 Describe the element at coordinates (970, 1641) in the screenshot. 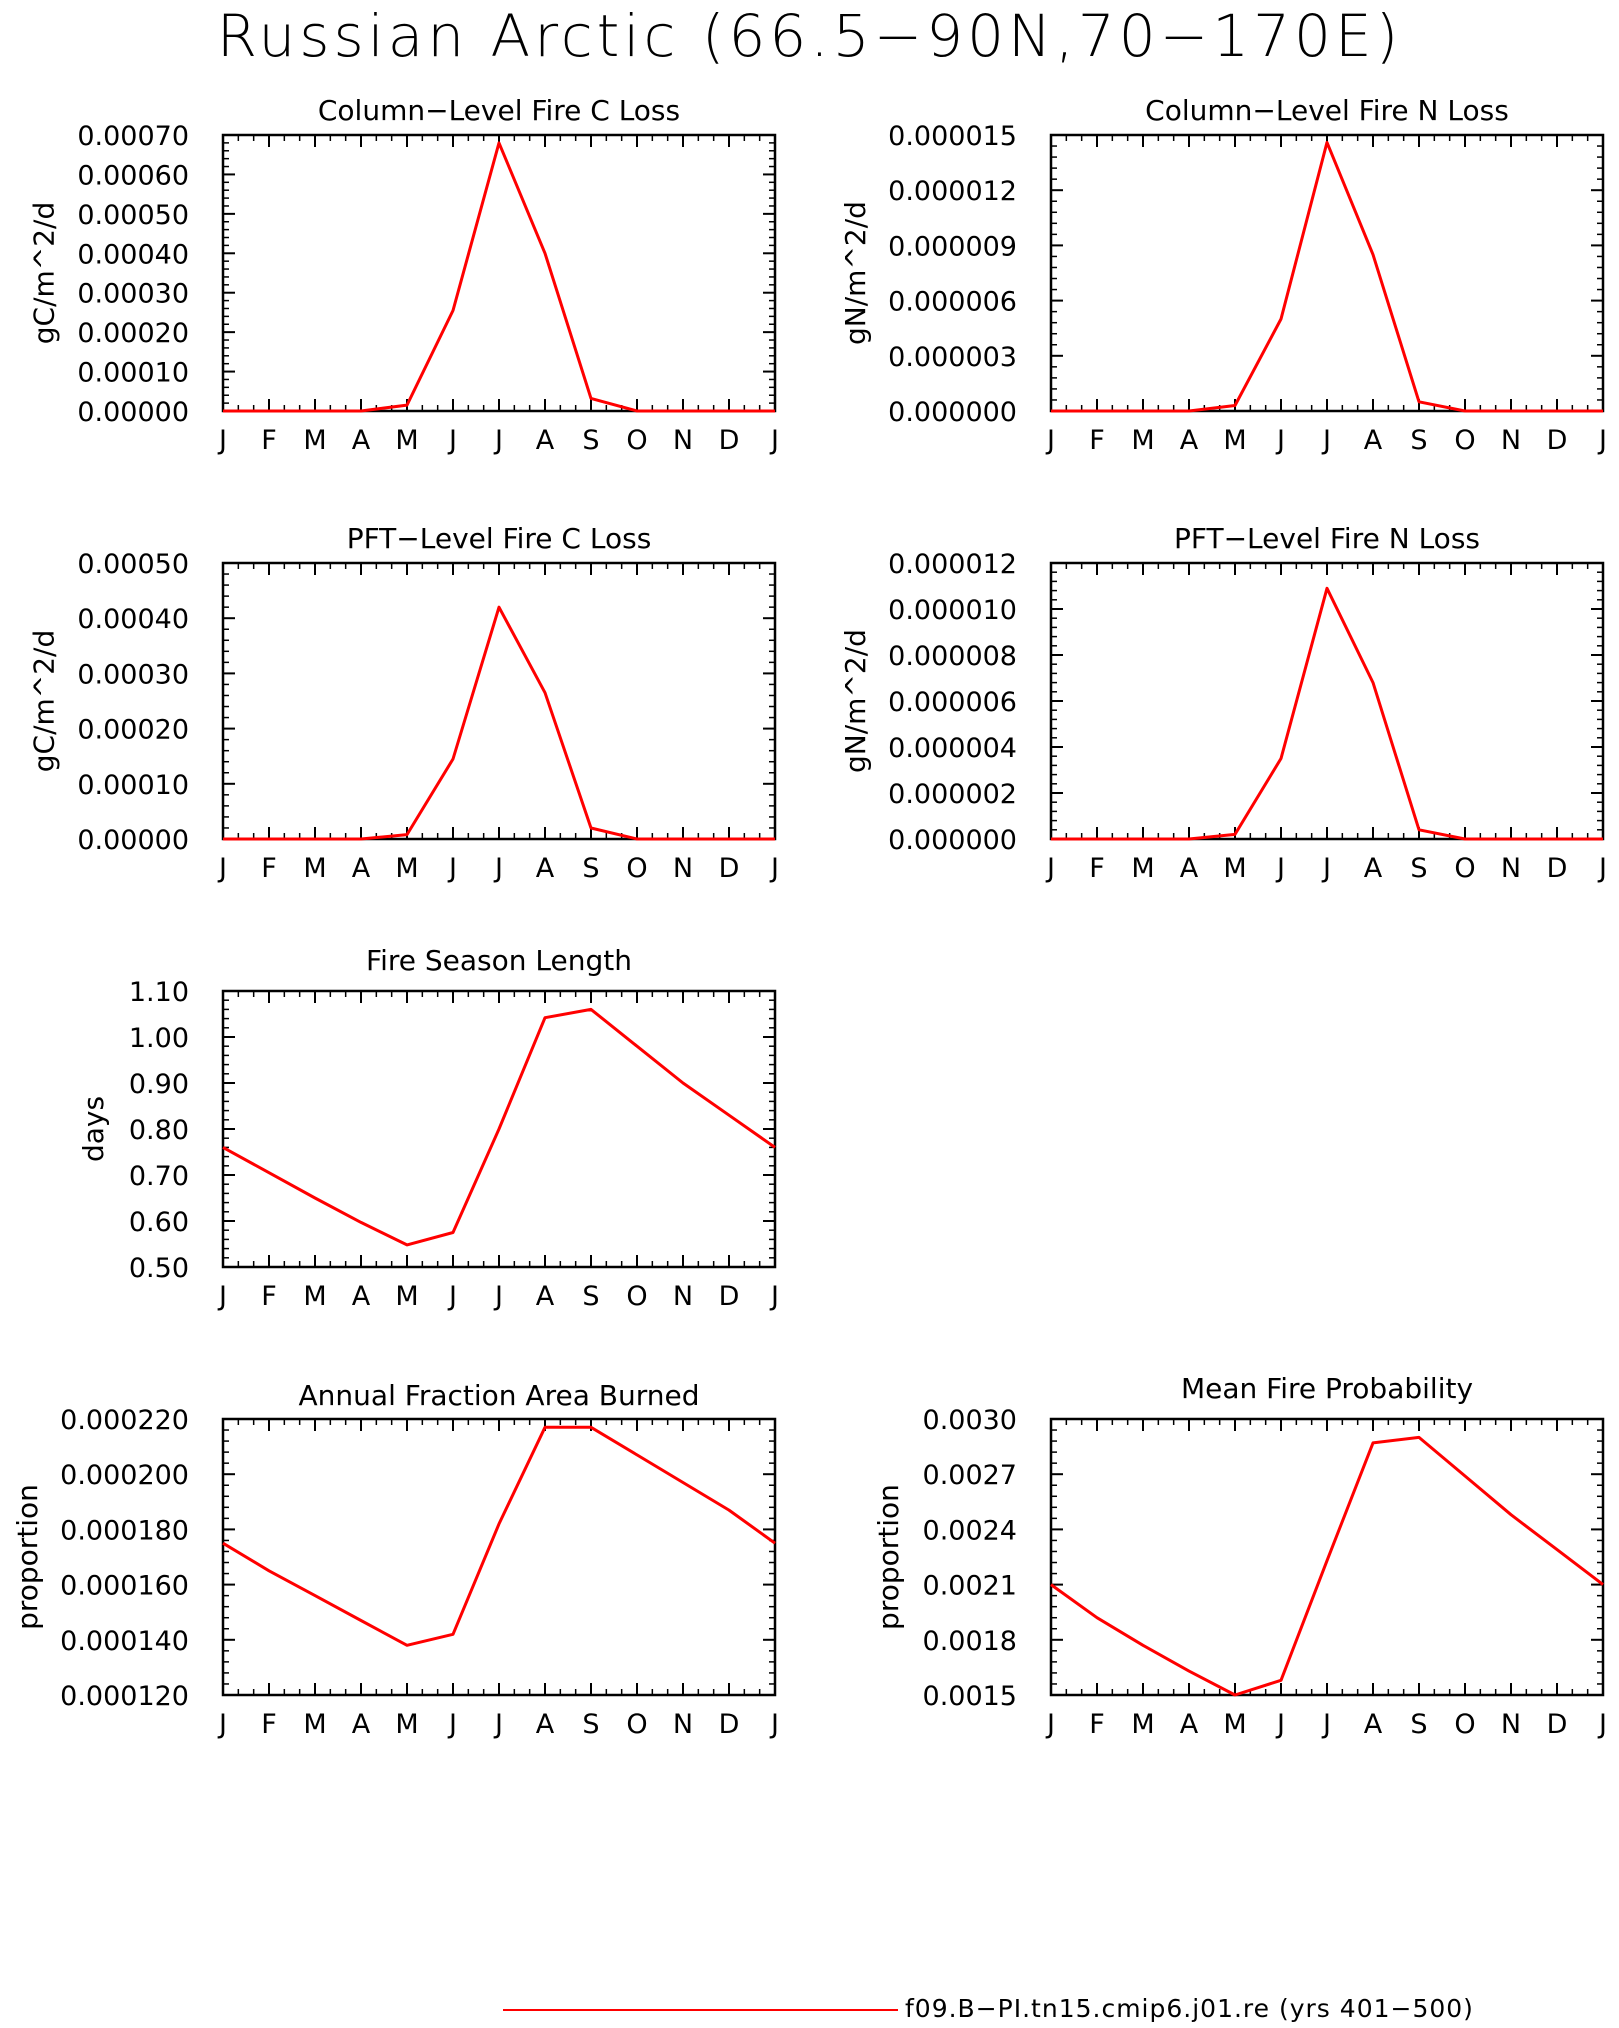

I see `y-tick-label: 0.0018` at that location.